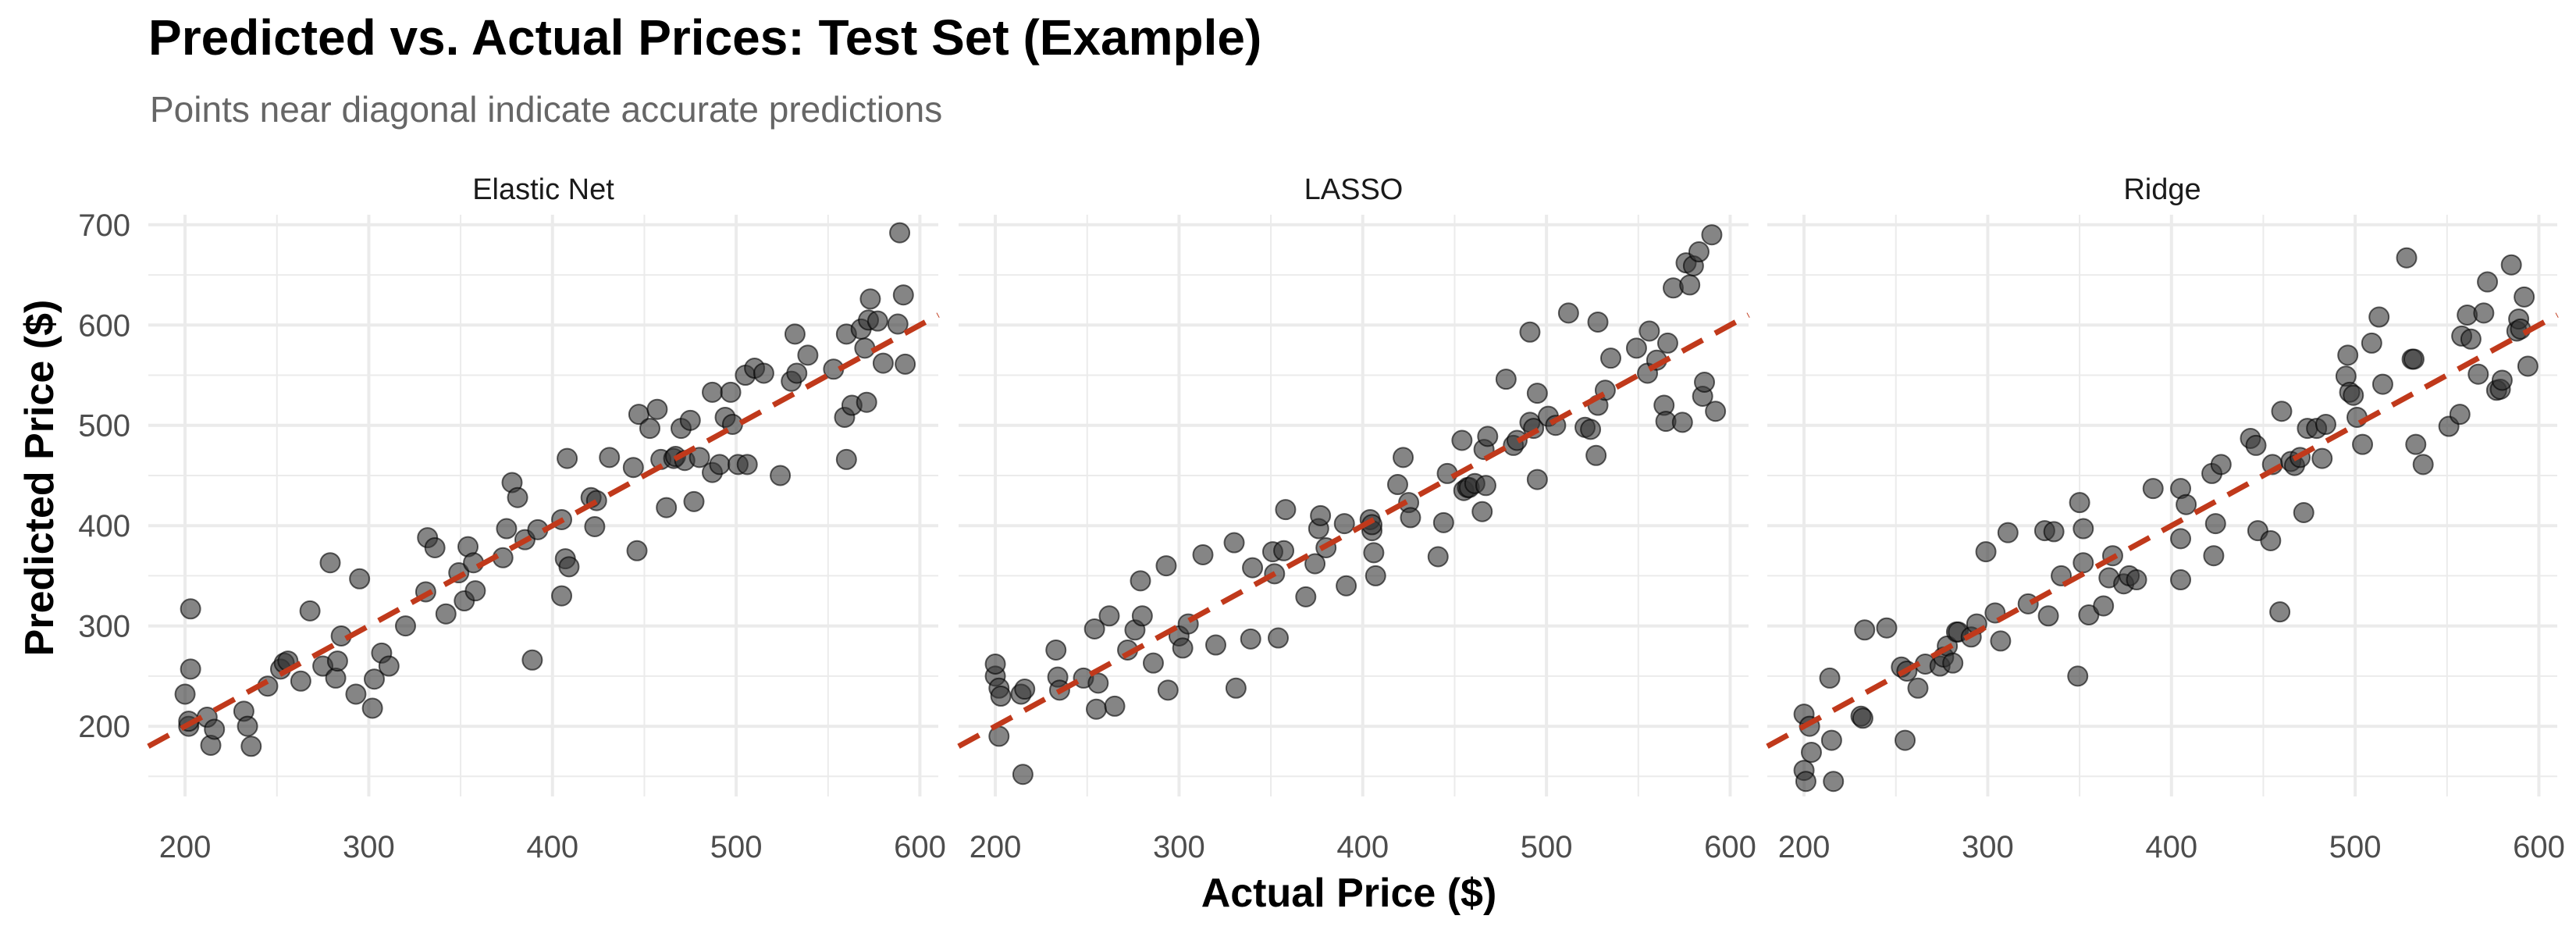 The image size is (2576, 937). What do you see at coordinates (543, 189) in the screenshot?
I see `facet-label: Elastic Net` at bounding box center [543, 189].